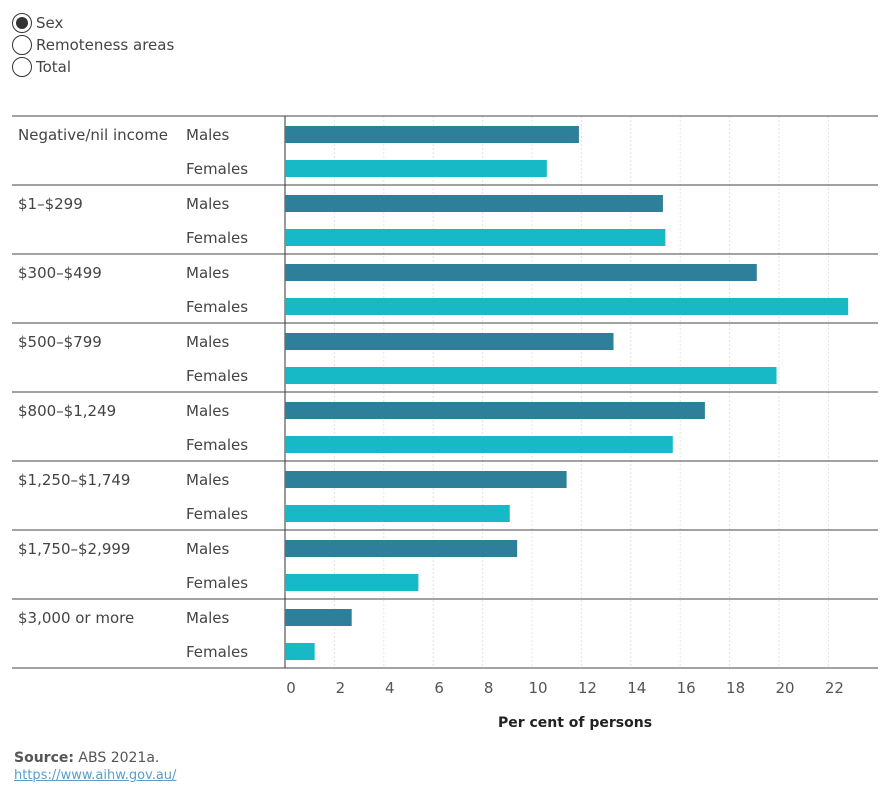  What do you see at coordinates (208, 480) in the screenshot?
I see `series-label-5-0: Males` at bounding box center [208, 480].